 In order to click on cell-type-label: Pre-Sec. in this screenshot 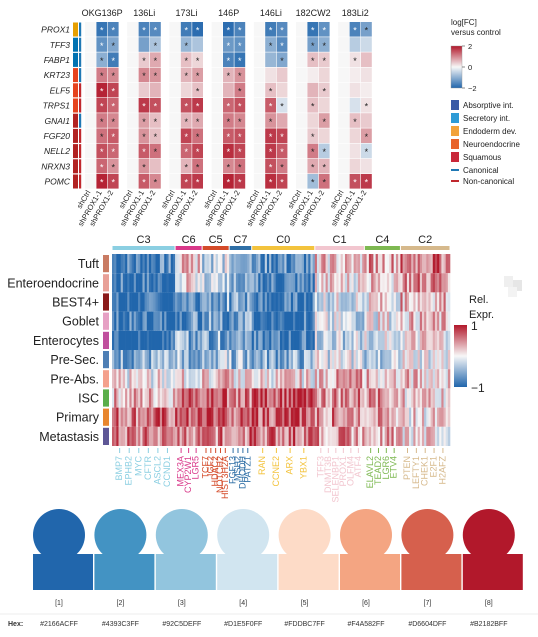, I will do `click(74, 360)`.